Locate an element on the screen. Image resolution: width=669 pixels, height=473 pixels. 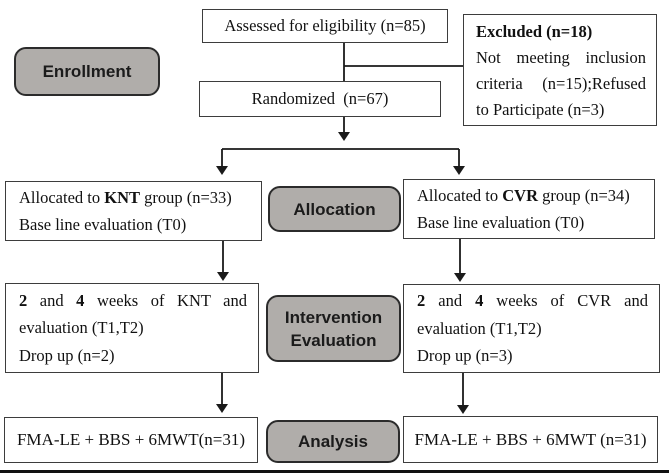
intervention-knt-and: and is located at coordinates (52, 300).